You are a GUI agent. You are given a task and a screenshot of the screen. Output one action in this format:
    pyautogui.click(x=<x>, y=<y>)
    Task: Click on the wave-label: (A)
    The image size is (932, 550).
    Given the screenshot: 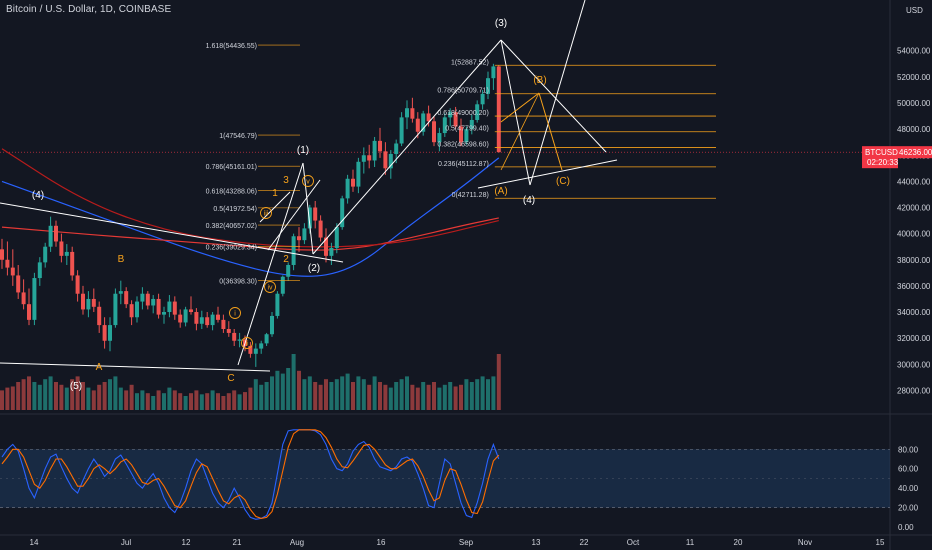 What is the action you would take?
    pyautogui.click(x=500, y=191)
    